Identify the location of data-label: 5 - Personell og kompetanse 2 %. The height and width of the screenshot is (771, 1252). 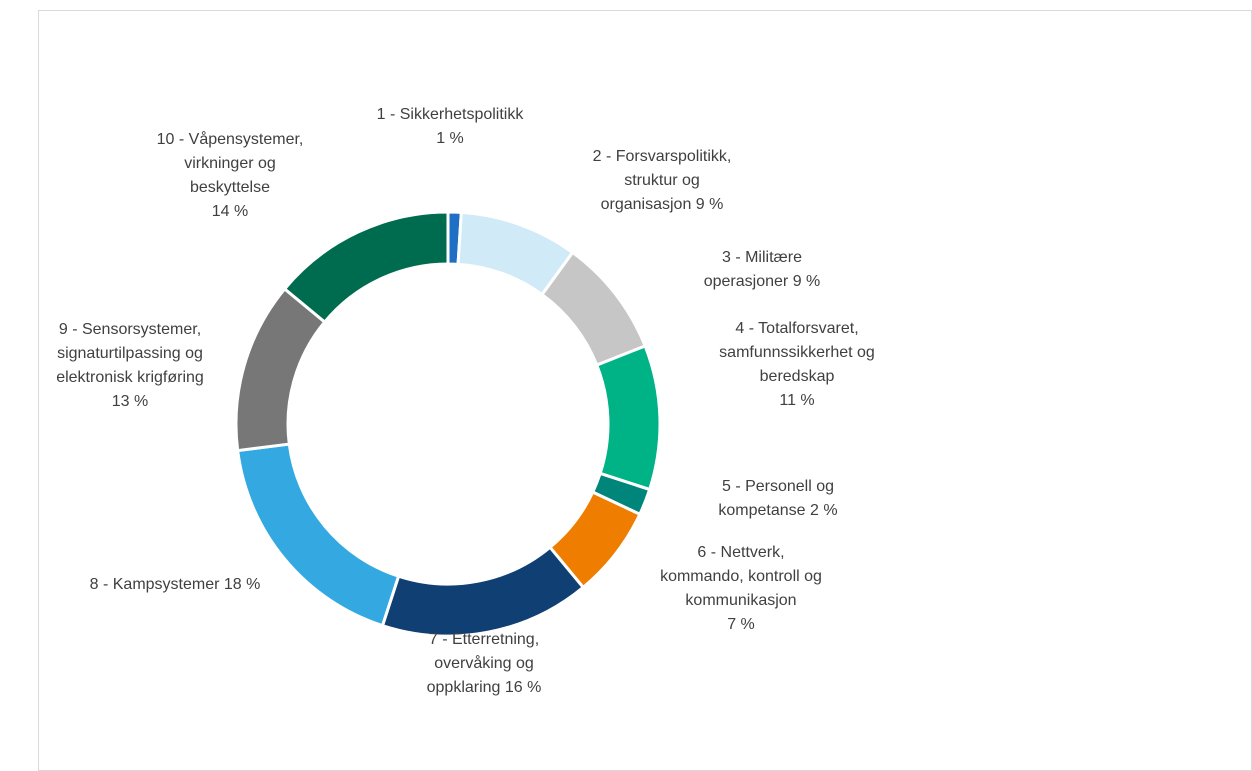
(778, 499).